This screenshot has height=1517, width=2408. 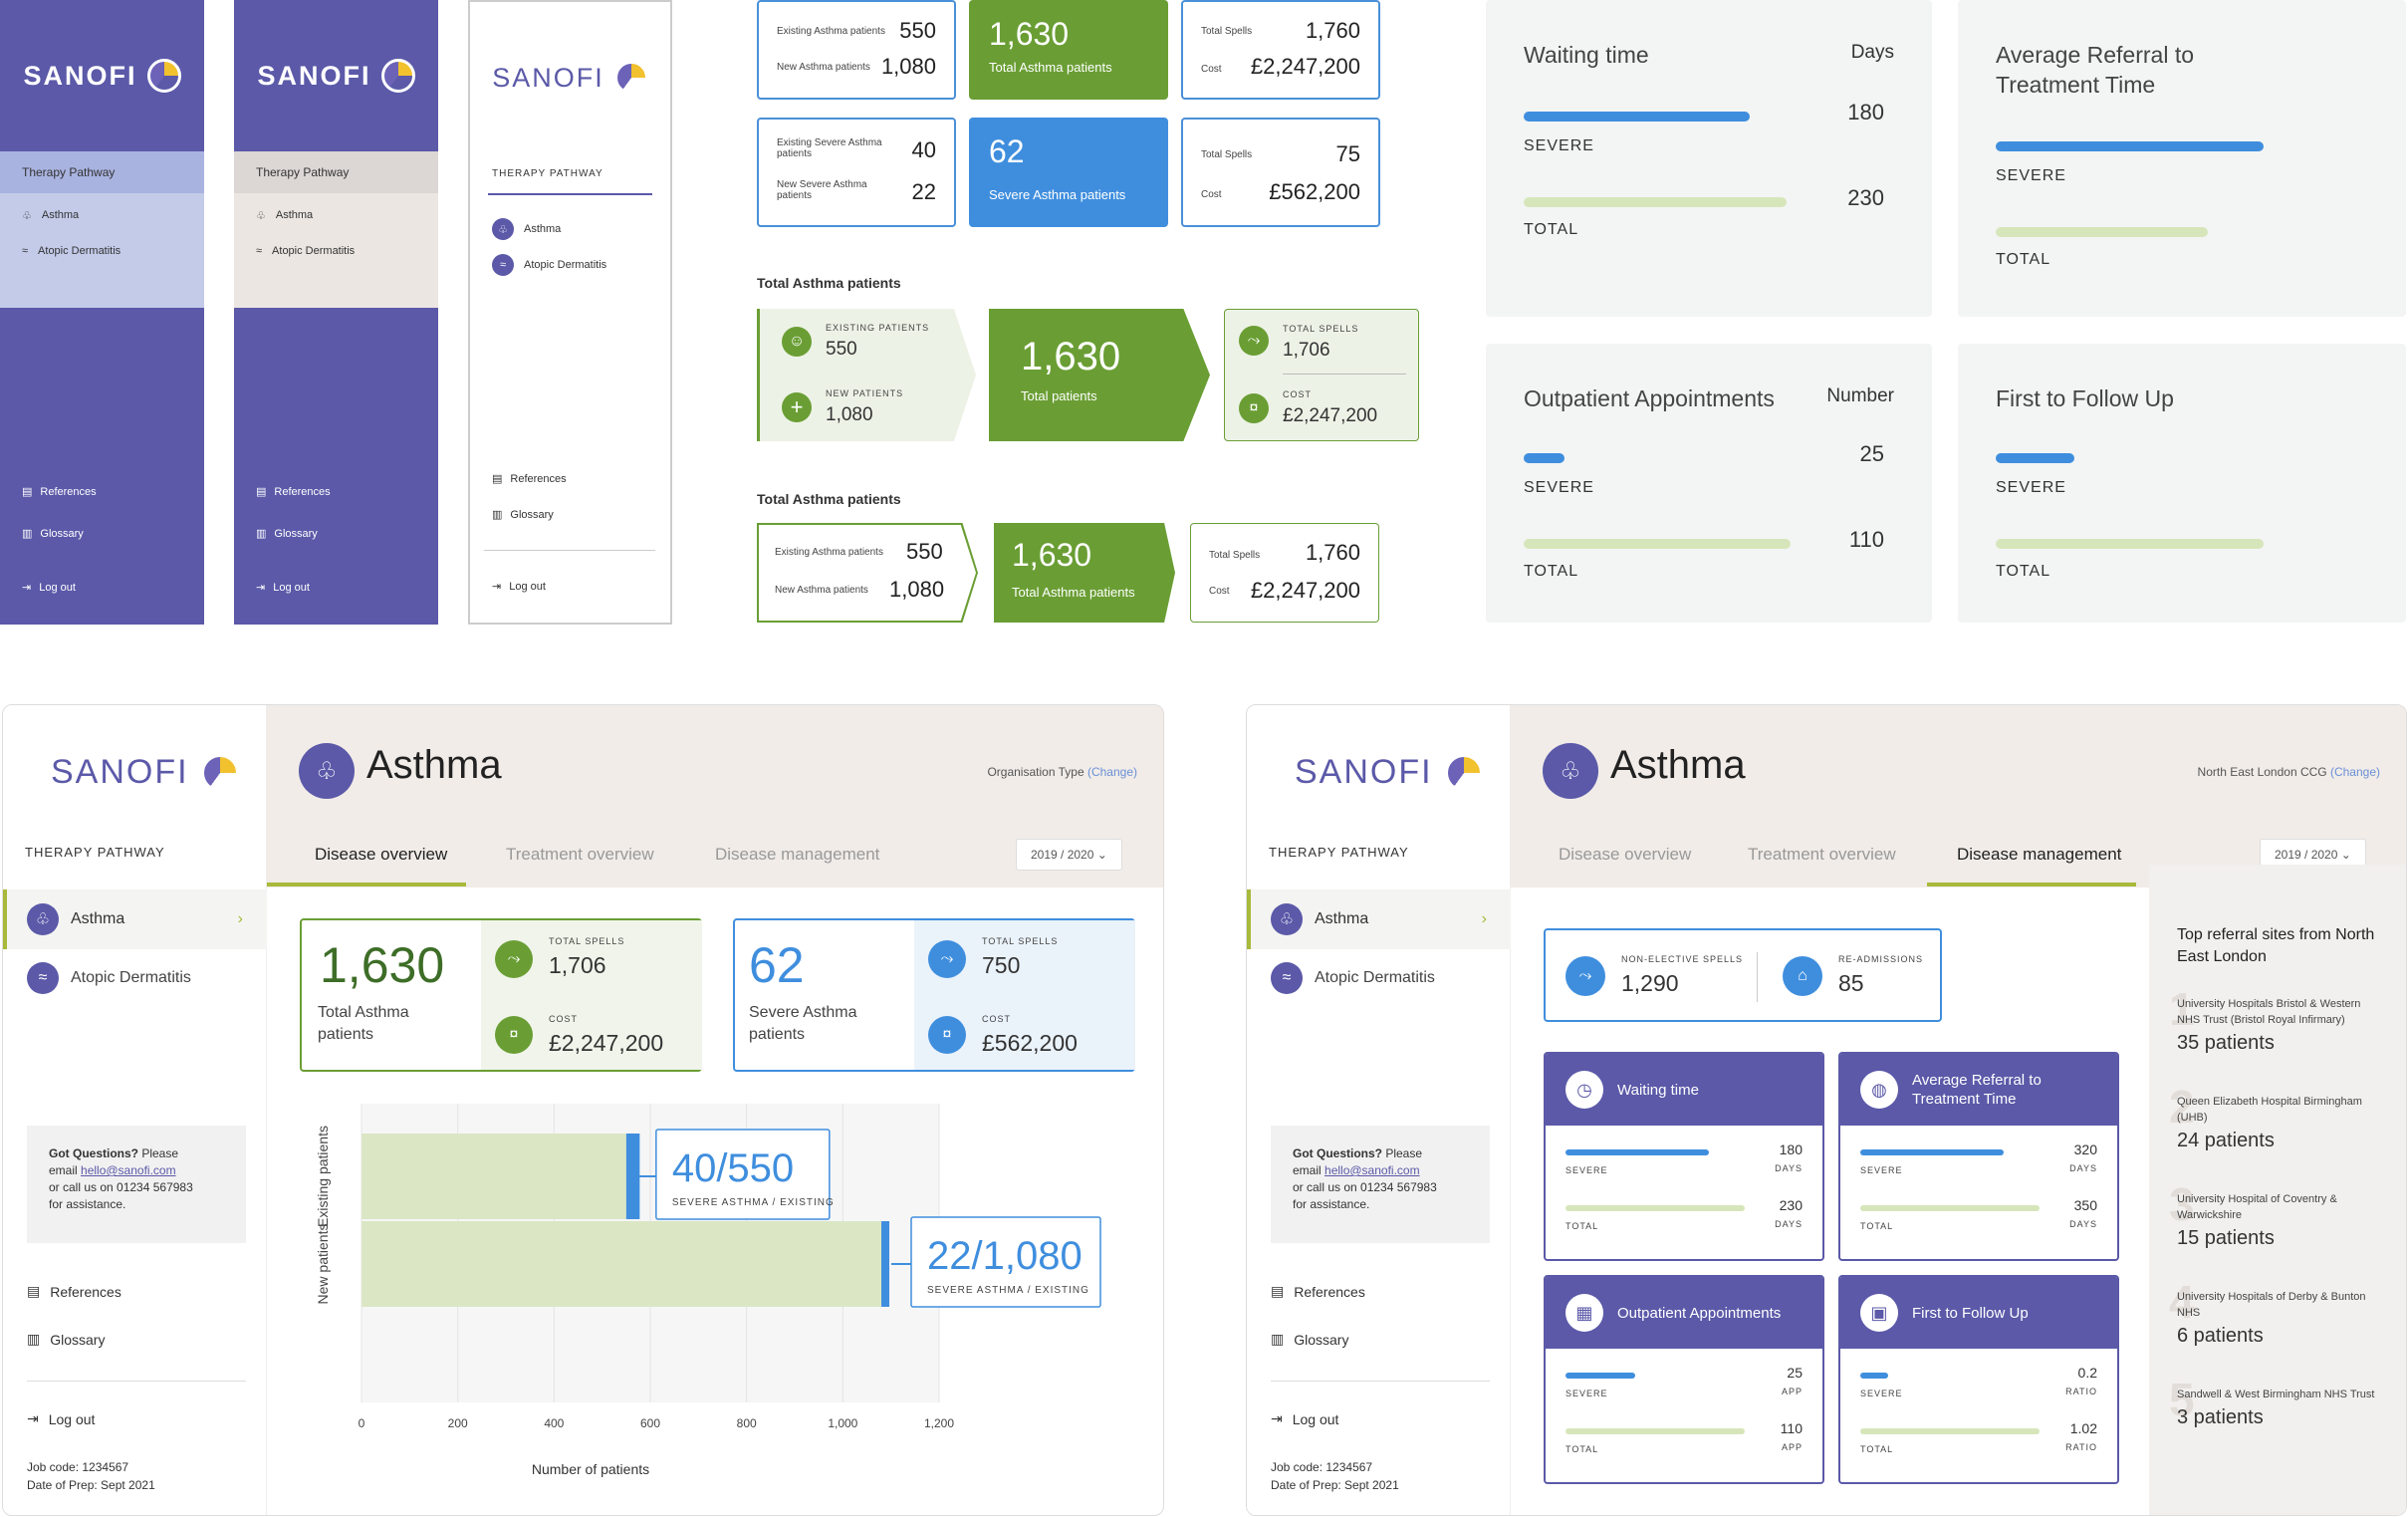 What do you see at coordinates (1071, 357) in the screenshot?
I see `total-value: 1,630` at bounding box center [1071, 357].